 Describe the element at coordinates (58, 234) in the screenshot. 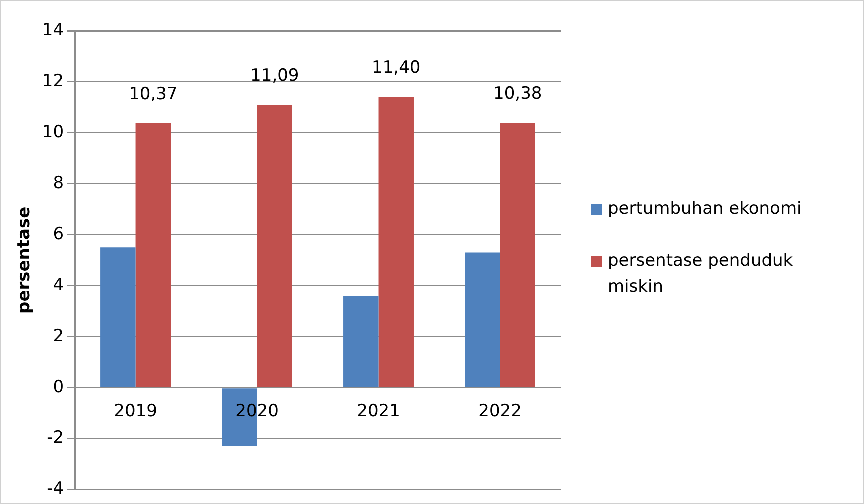

I see `y-tick-label: 6` at that location.